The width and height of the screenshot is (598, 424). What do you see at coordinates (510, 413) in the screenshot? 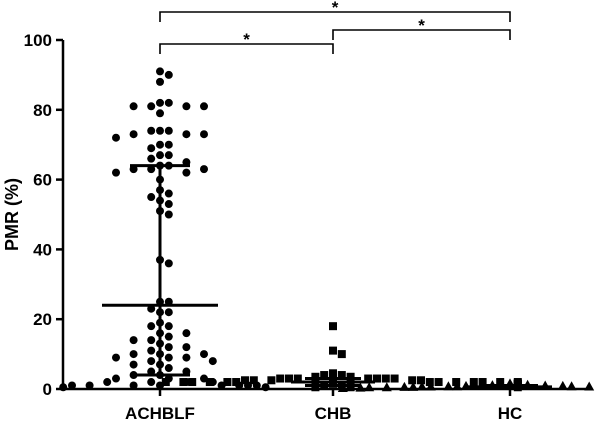
I see `x-category-label: HC` at bounding box center [510, 413].